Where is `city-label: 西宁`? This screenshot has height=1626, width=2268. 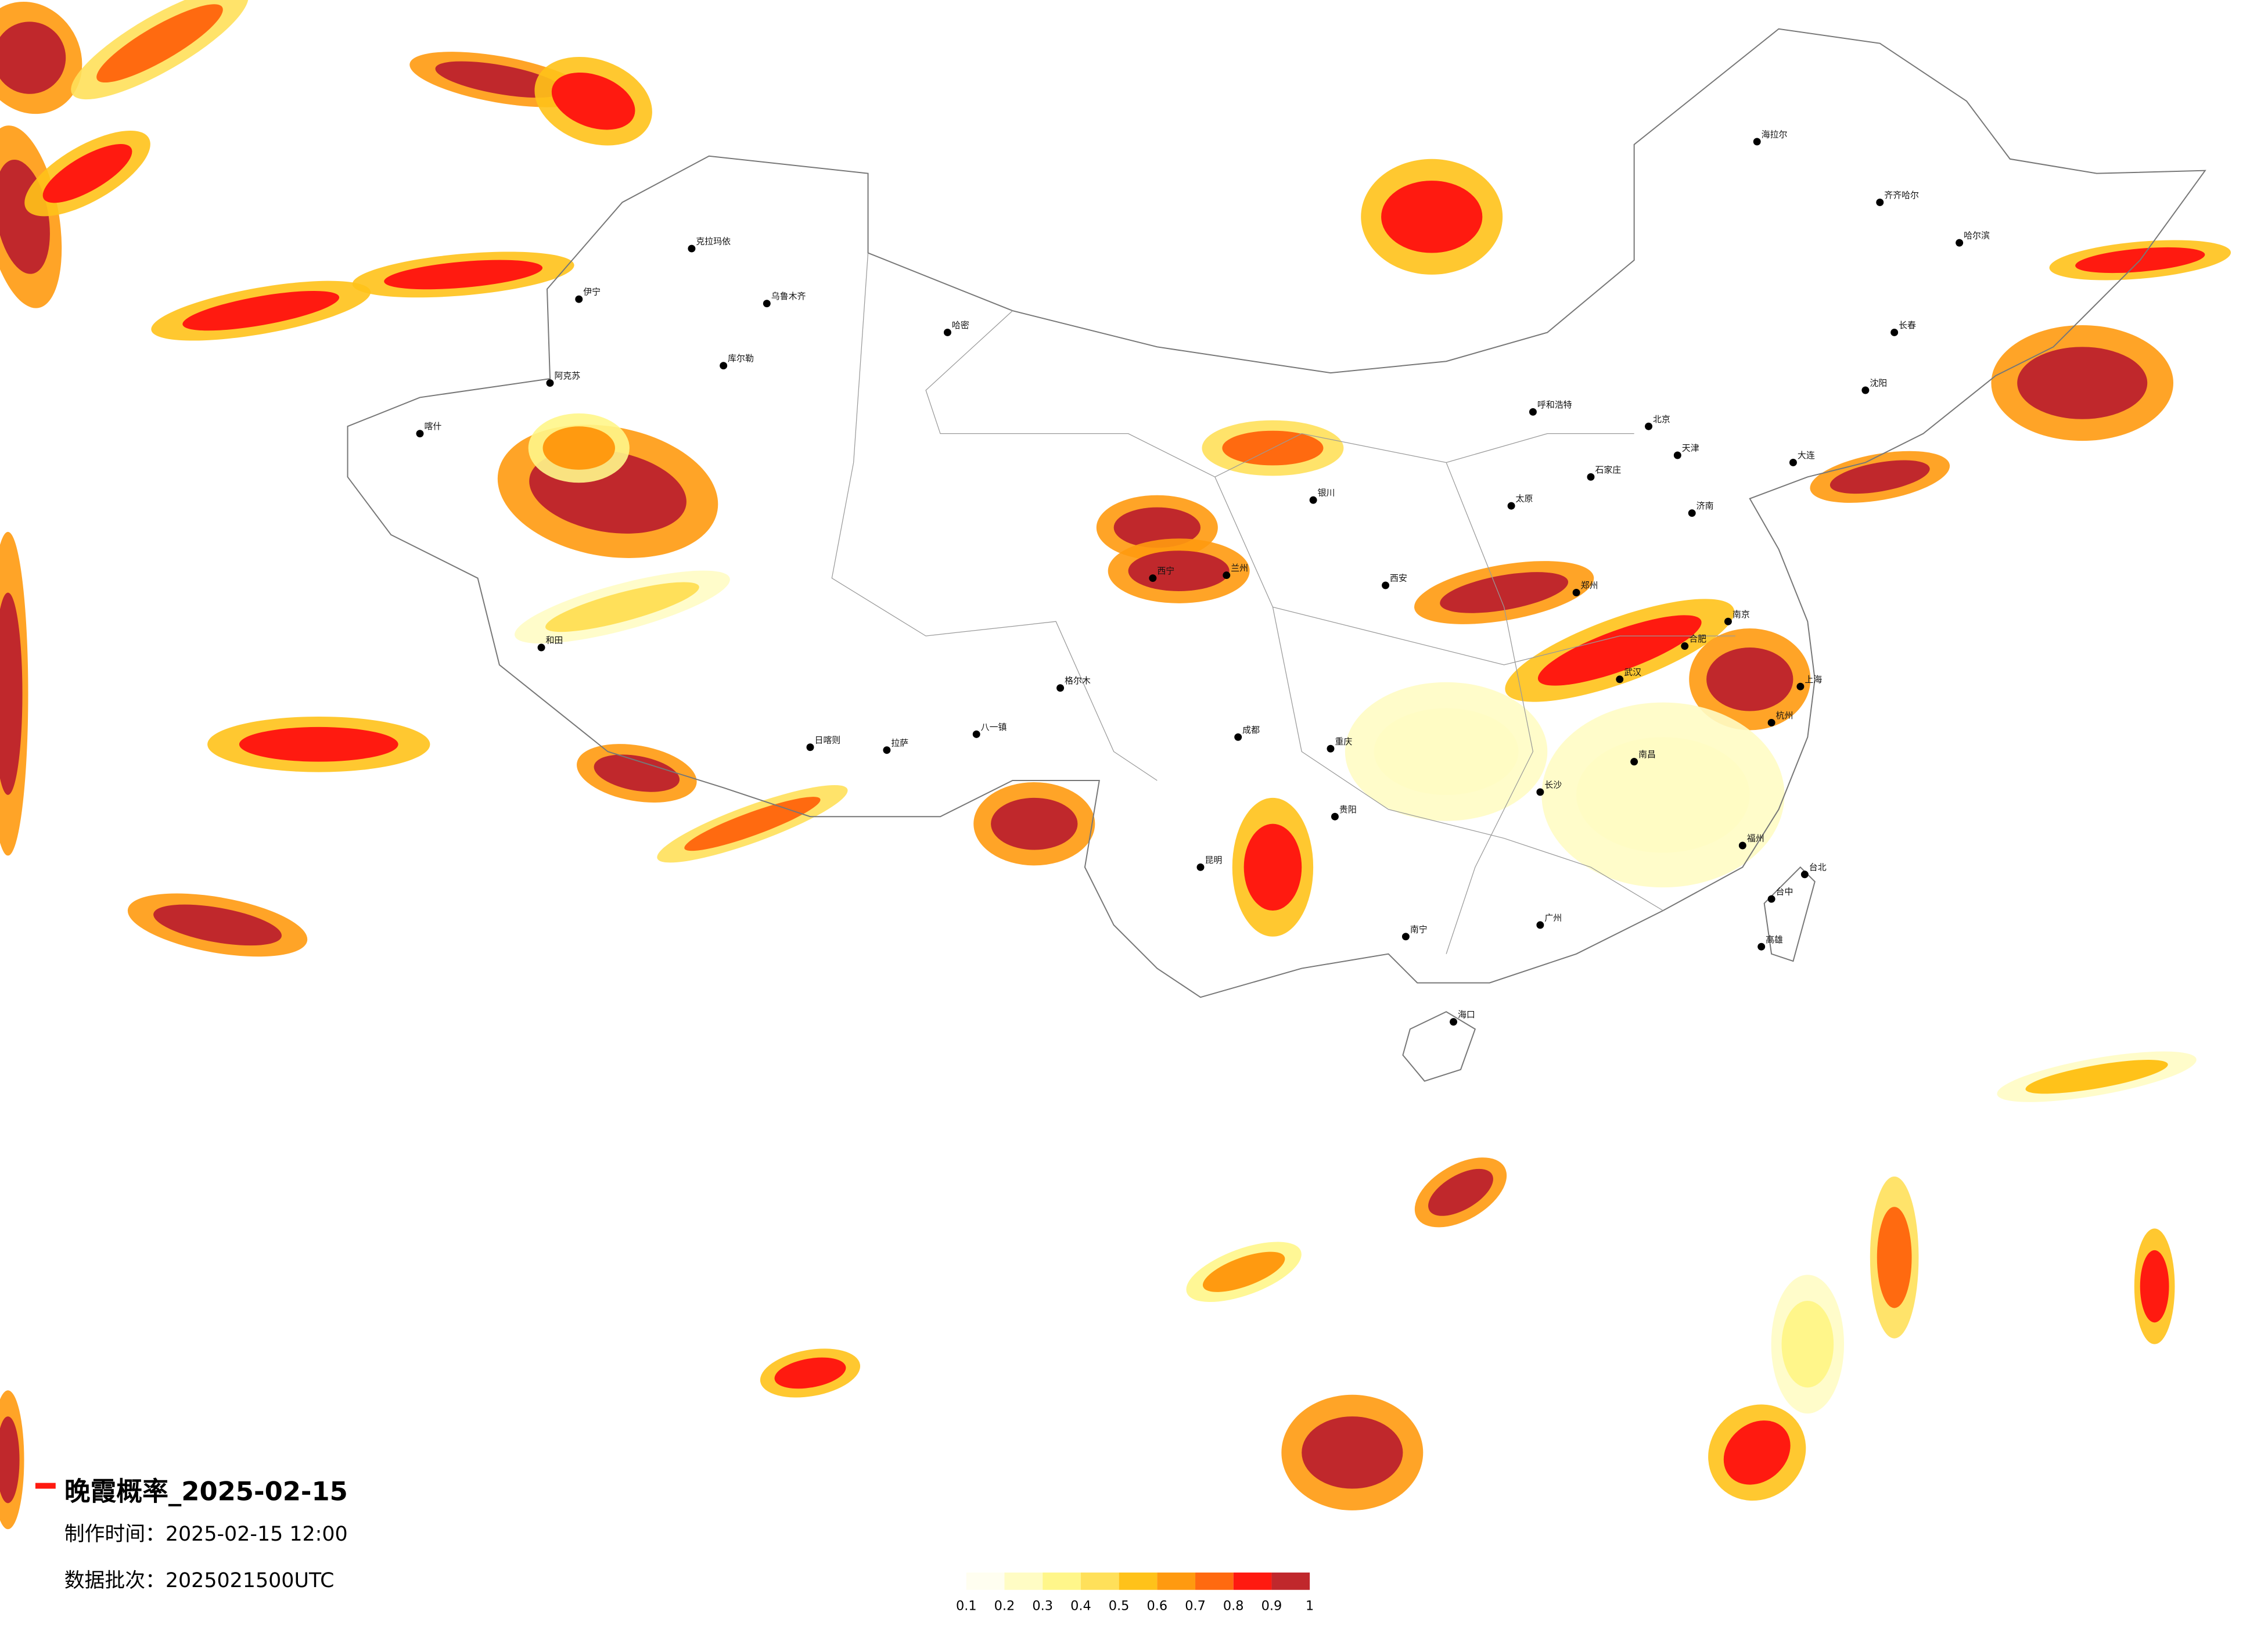 city-label: 西宁 is located at coordinates (1165, 571).